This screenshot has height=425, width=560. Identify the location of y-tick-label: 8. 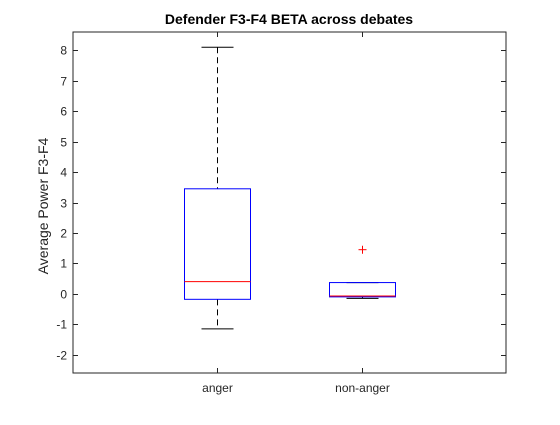
(63, 51).